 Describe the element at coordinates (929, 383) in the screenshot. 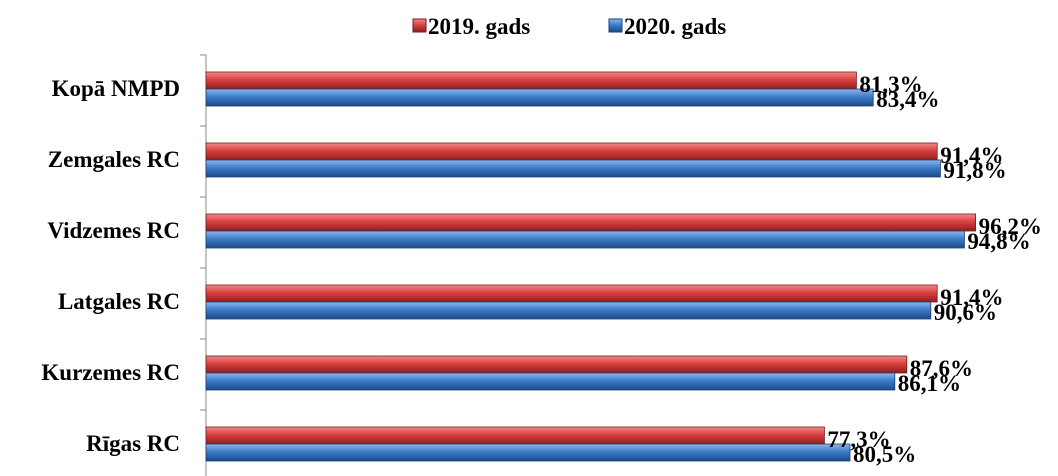

I see `data-label-2020: 86,1%` at that location.